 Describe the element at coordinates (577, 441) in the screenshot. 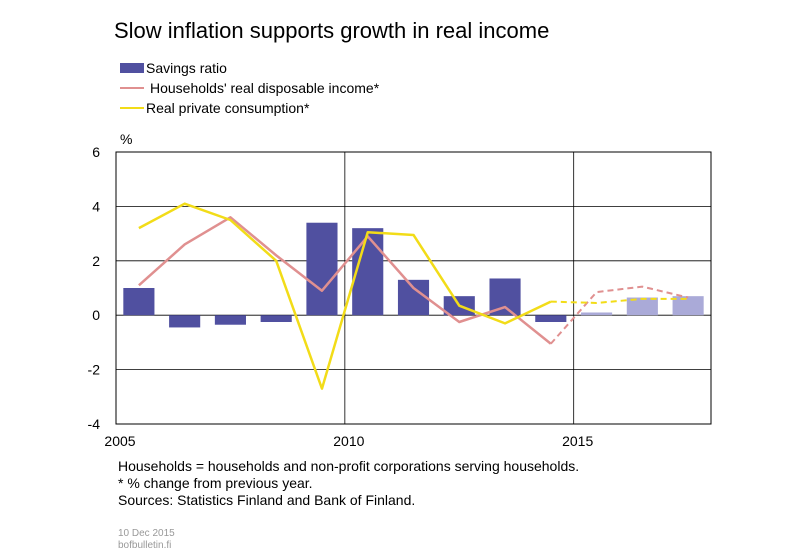

I see `x-tick-label-2015: 2015` at that location.